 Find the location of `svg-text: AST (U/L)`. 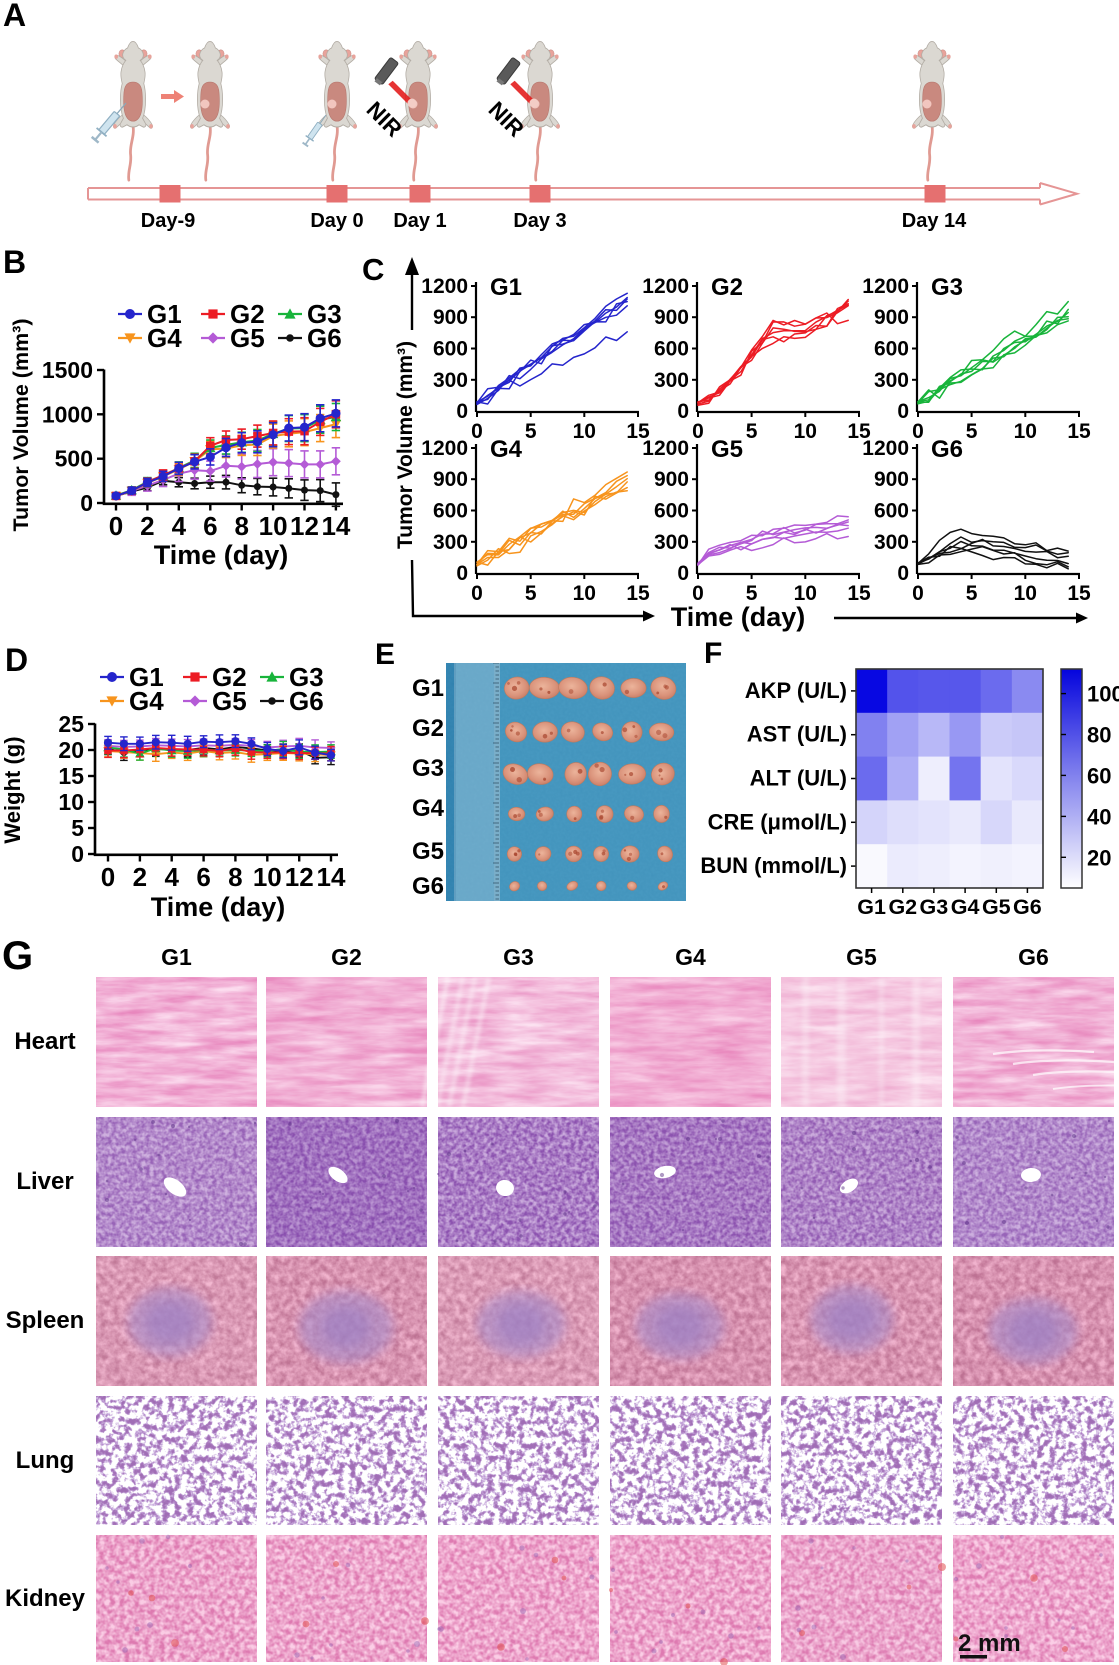

svg-text: AST (U/L) is located at coordinates (797, 734).